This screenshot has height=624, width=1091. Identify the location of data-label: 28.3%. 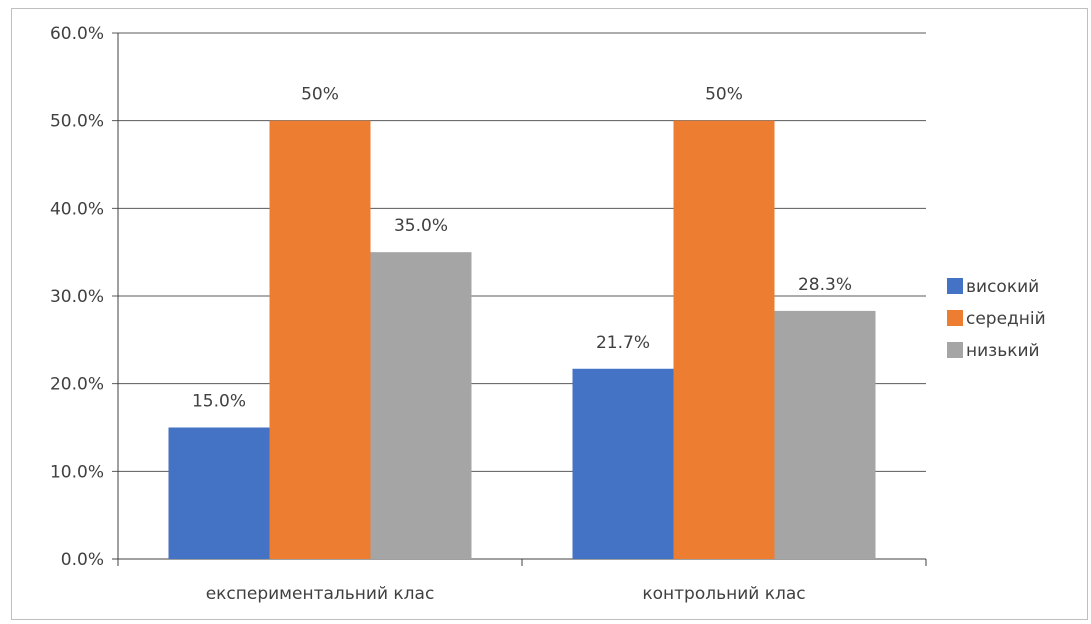
(825, 285).